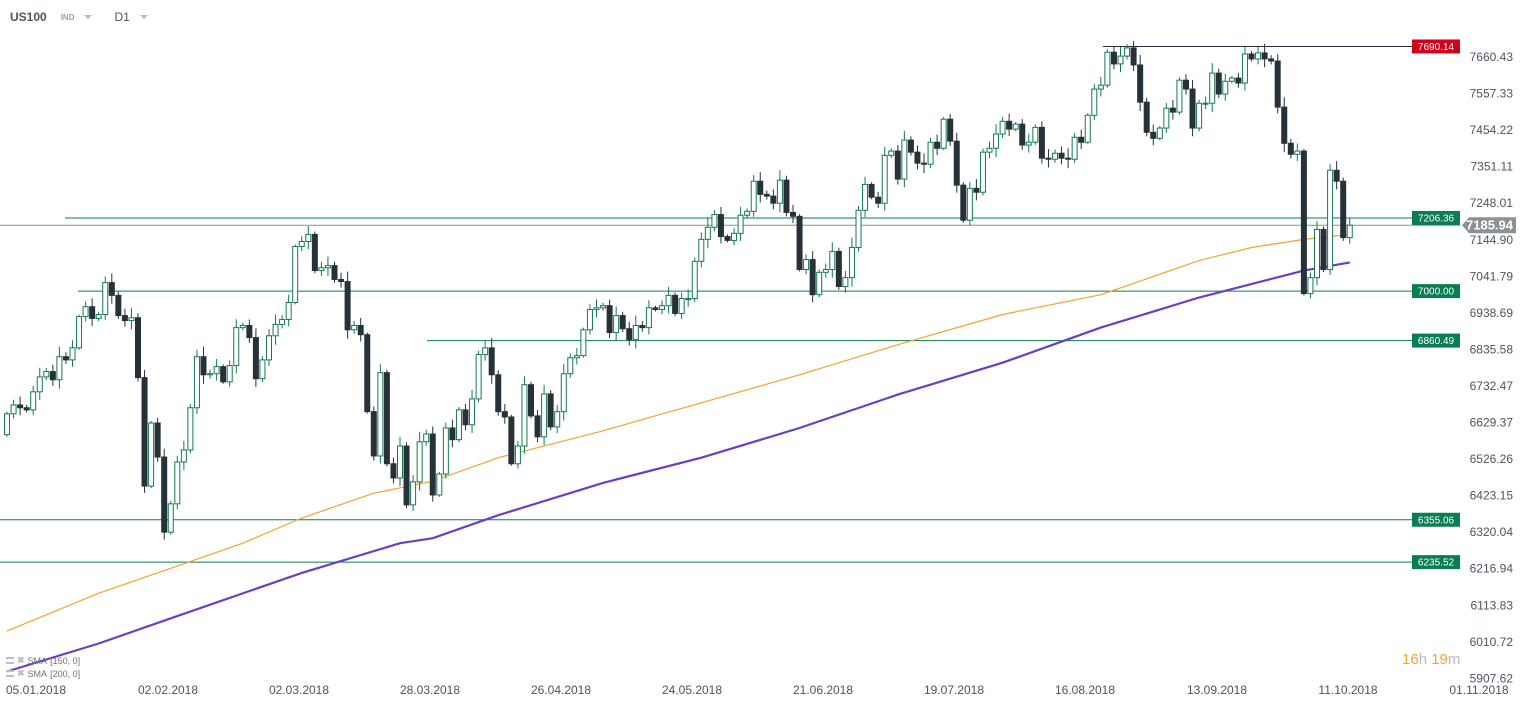 The image size is (1529, 706). I want to click on y-tick-label: 7144.90, so click(1492, 240).